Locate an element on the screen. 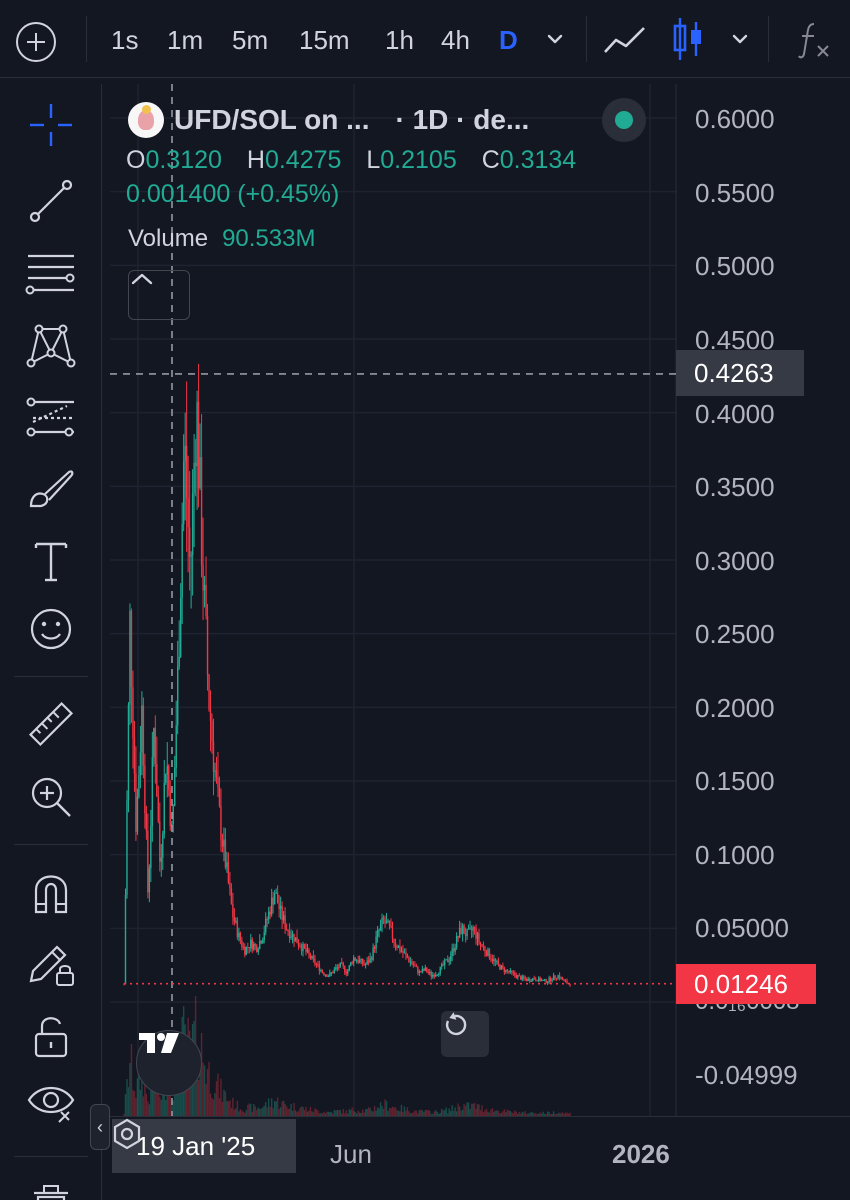 The height and width of the screenshot is (1200, 850). collapse-legend-button is located at coordinates (159, 295).